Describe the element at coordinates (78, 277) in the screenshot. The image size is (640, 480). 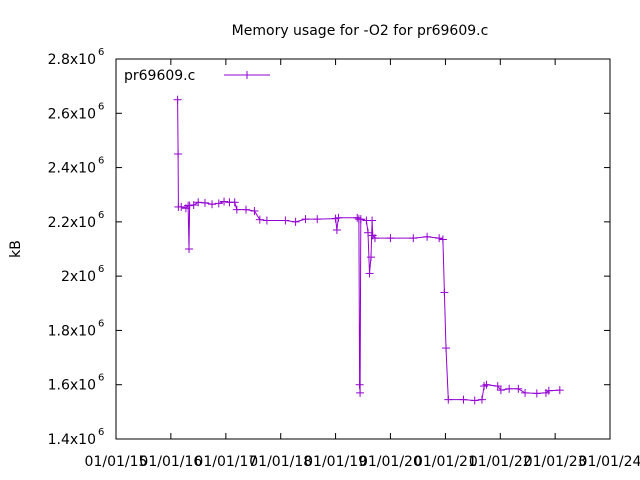
I see `y-tick-label: 2x10` at that location.